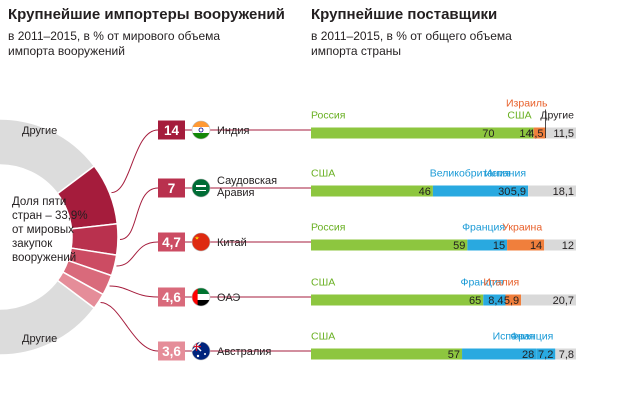 The image size is (620, 410). I want to click on supplier-value-label: 7,8, so click(566, 355).